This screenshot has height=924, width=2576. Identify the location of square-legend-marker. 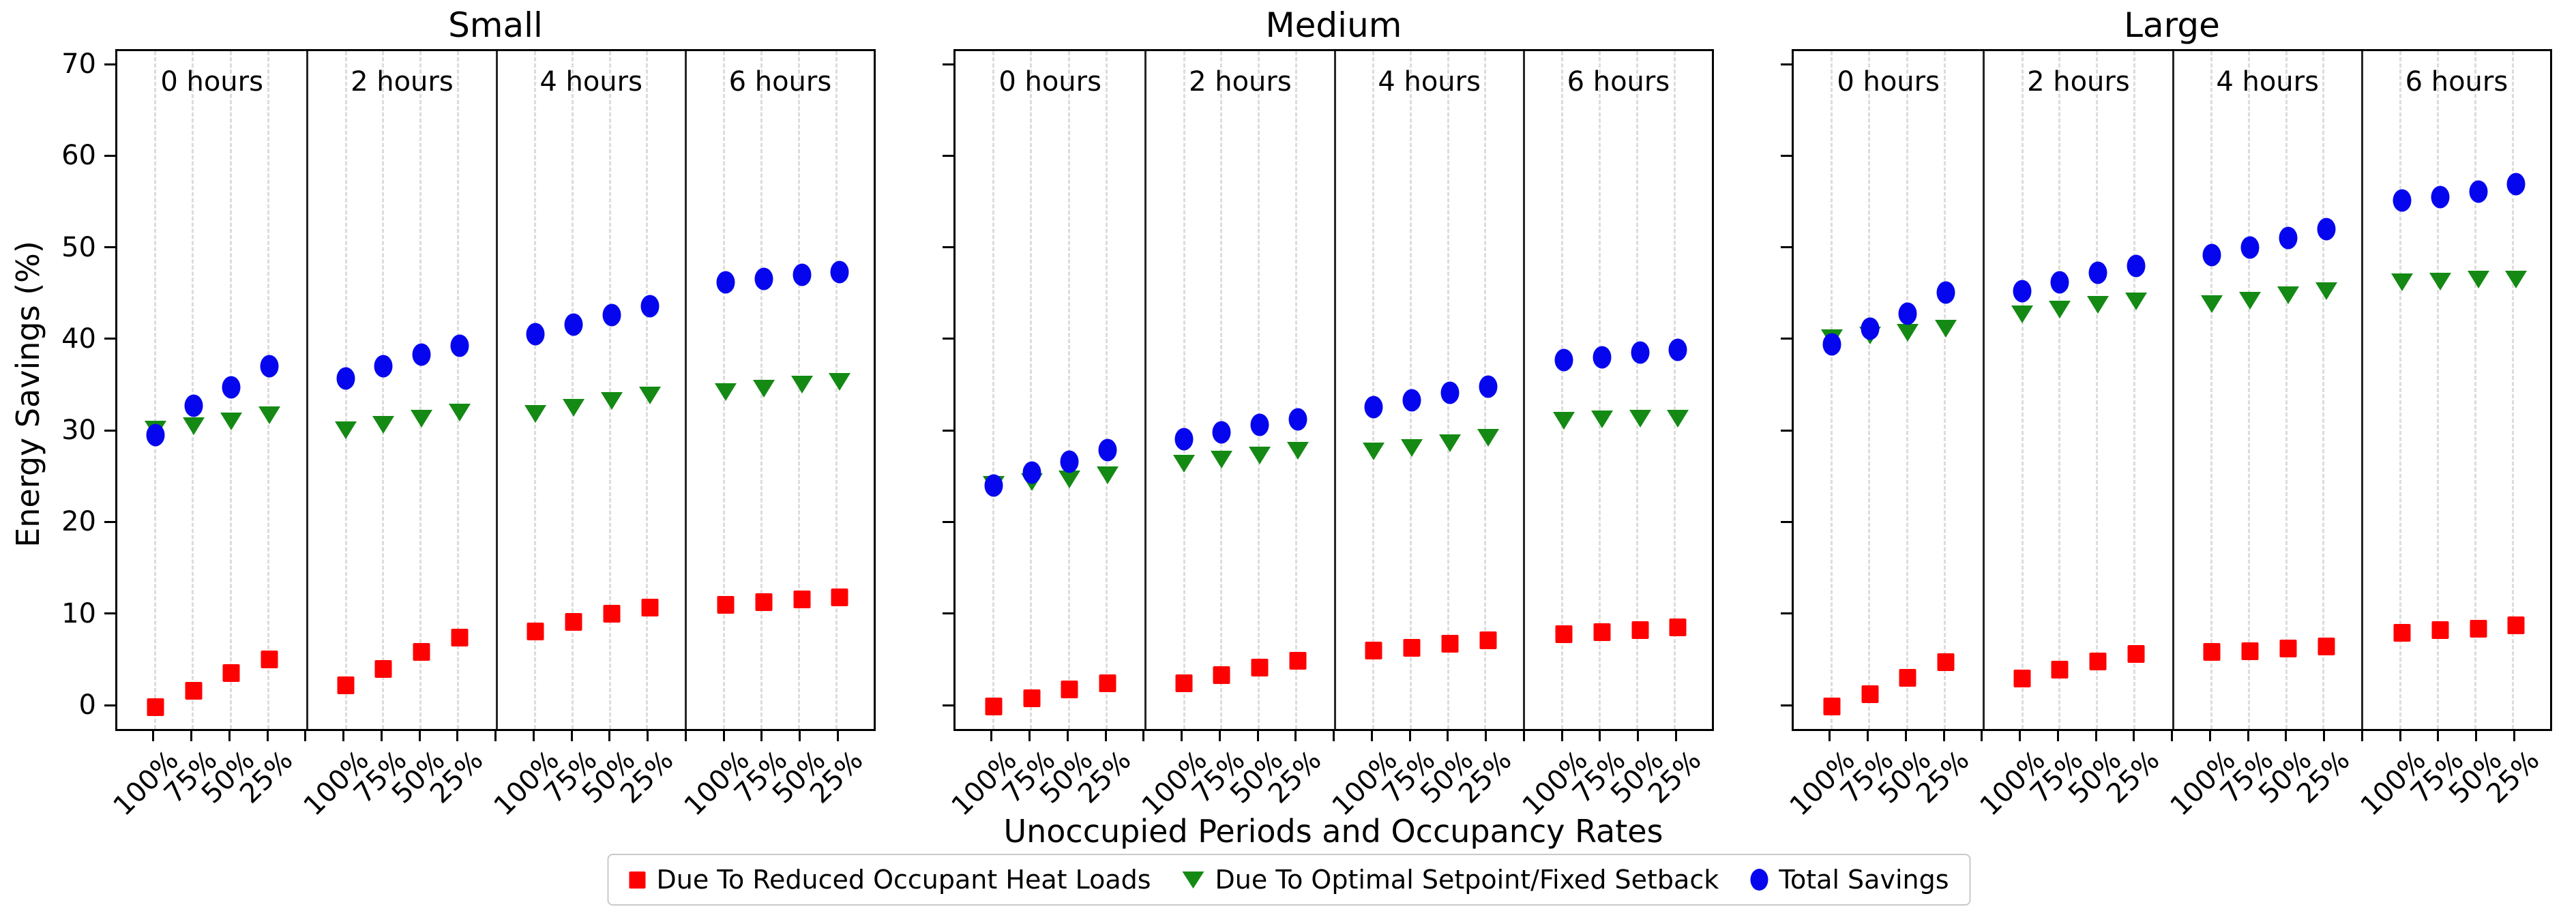
(637, 880).